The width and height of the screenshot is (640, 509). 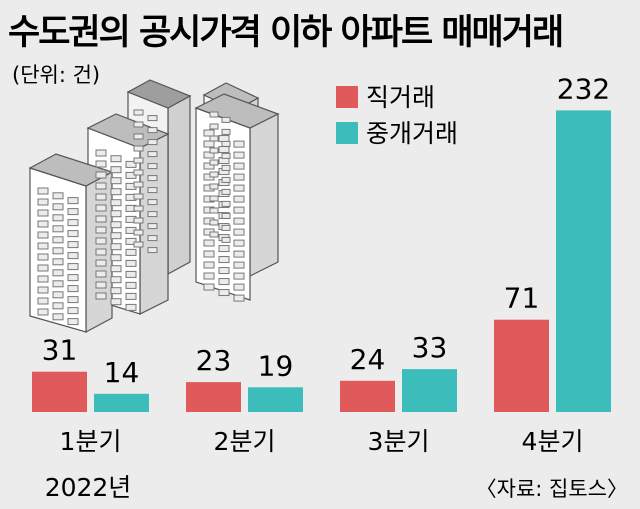 What do you see at coordinates (367, 396) in the screenshot?
I see `bar-direct-q3` at bounding box center [367, 396].